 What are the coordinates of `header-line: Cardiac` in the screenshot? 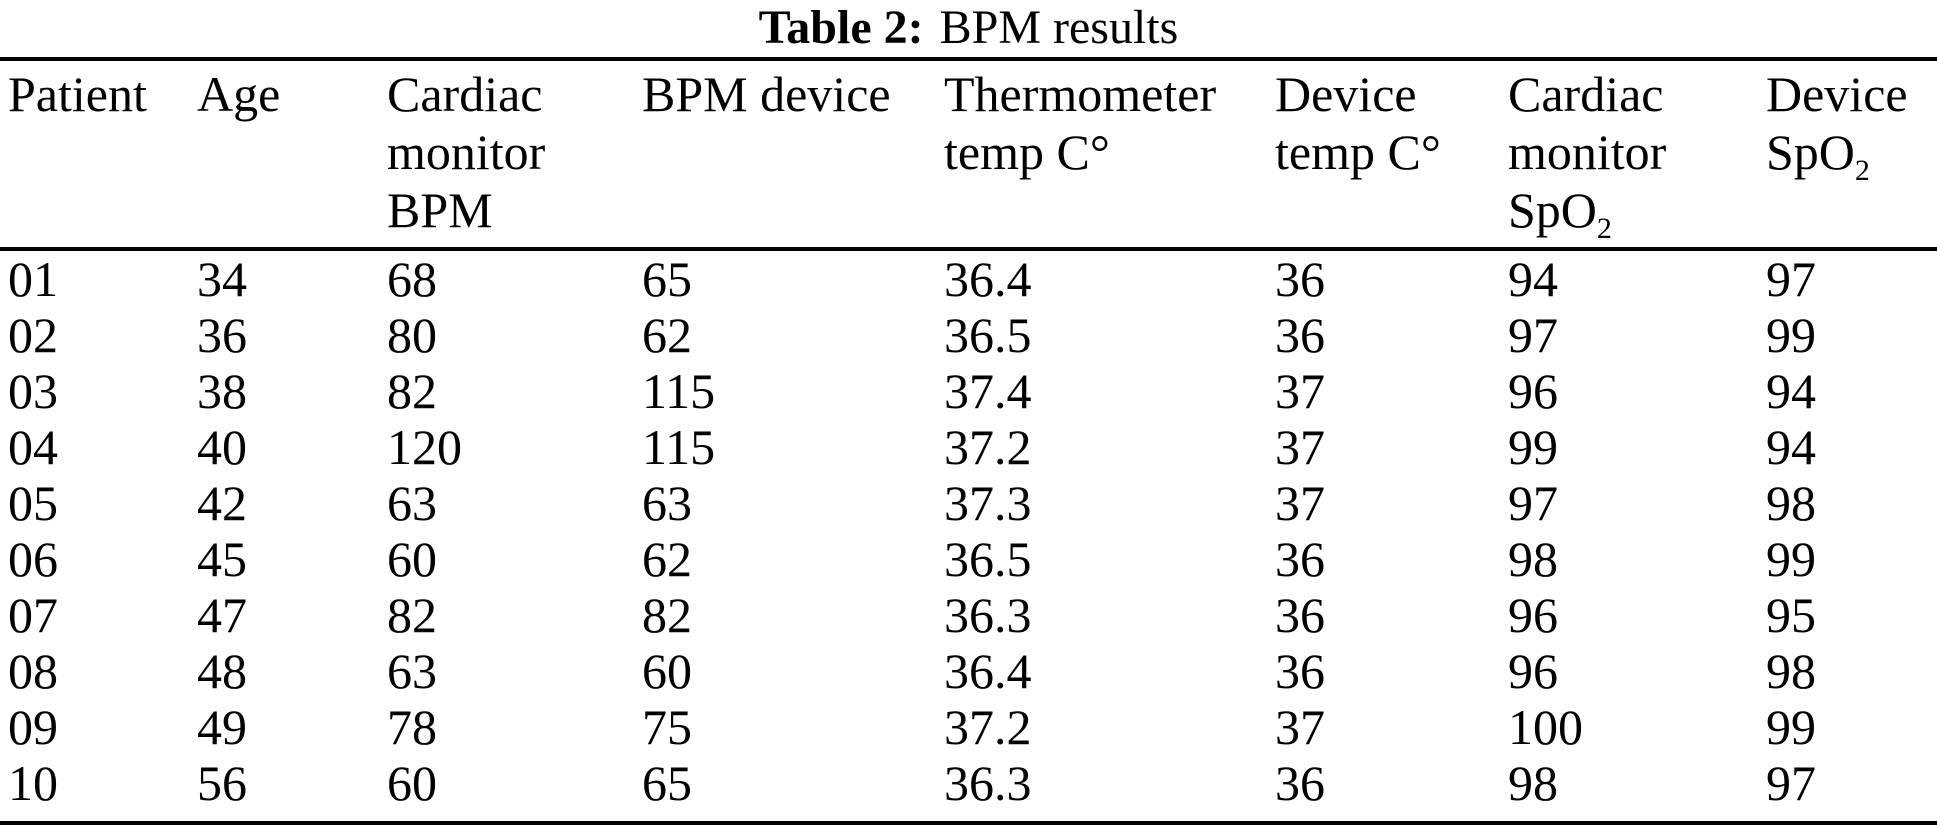 It's located at (465, 94).